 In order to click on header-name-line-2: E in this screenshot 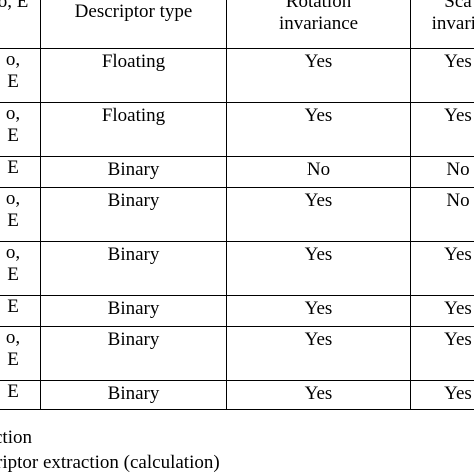, I will do `click(22, 6)`.